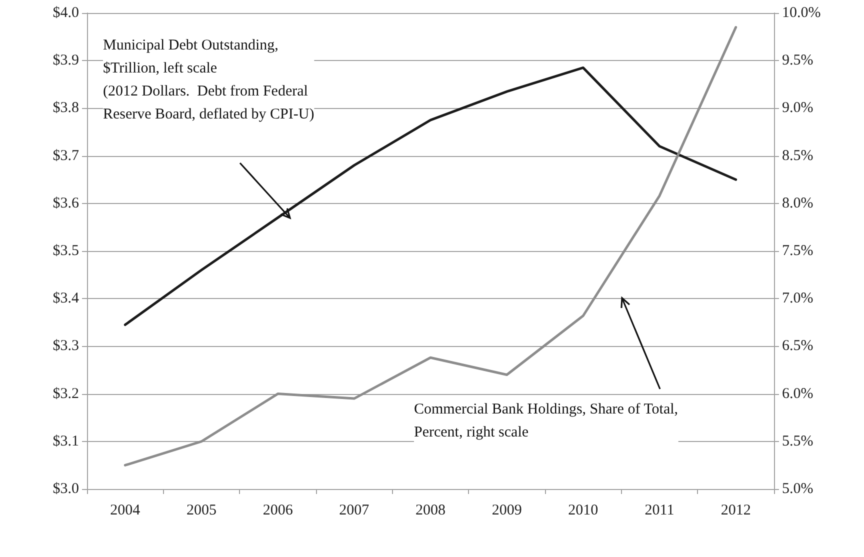 This screenshot has height=557, width=864. Describe the element at coordinates (659, 510) in the screenshot. I see `x-tick-label: 2011` at that location.